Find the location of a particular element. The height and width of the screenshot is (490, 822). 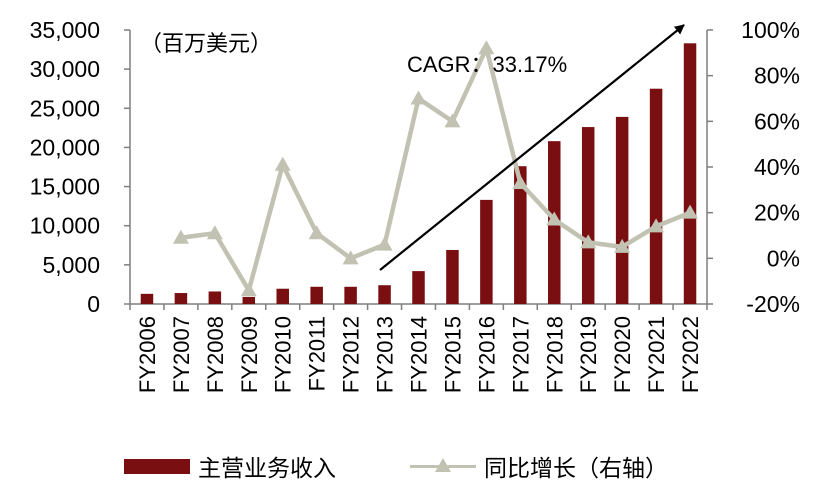

x-axis-tick-label: FY2019 is located at coordinates (588, 354).